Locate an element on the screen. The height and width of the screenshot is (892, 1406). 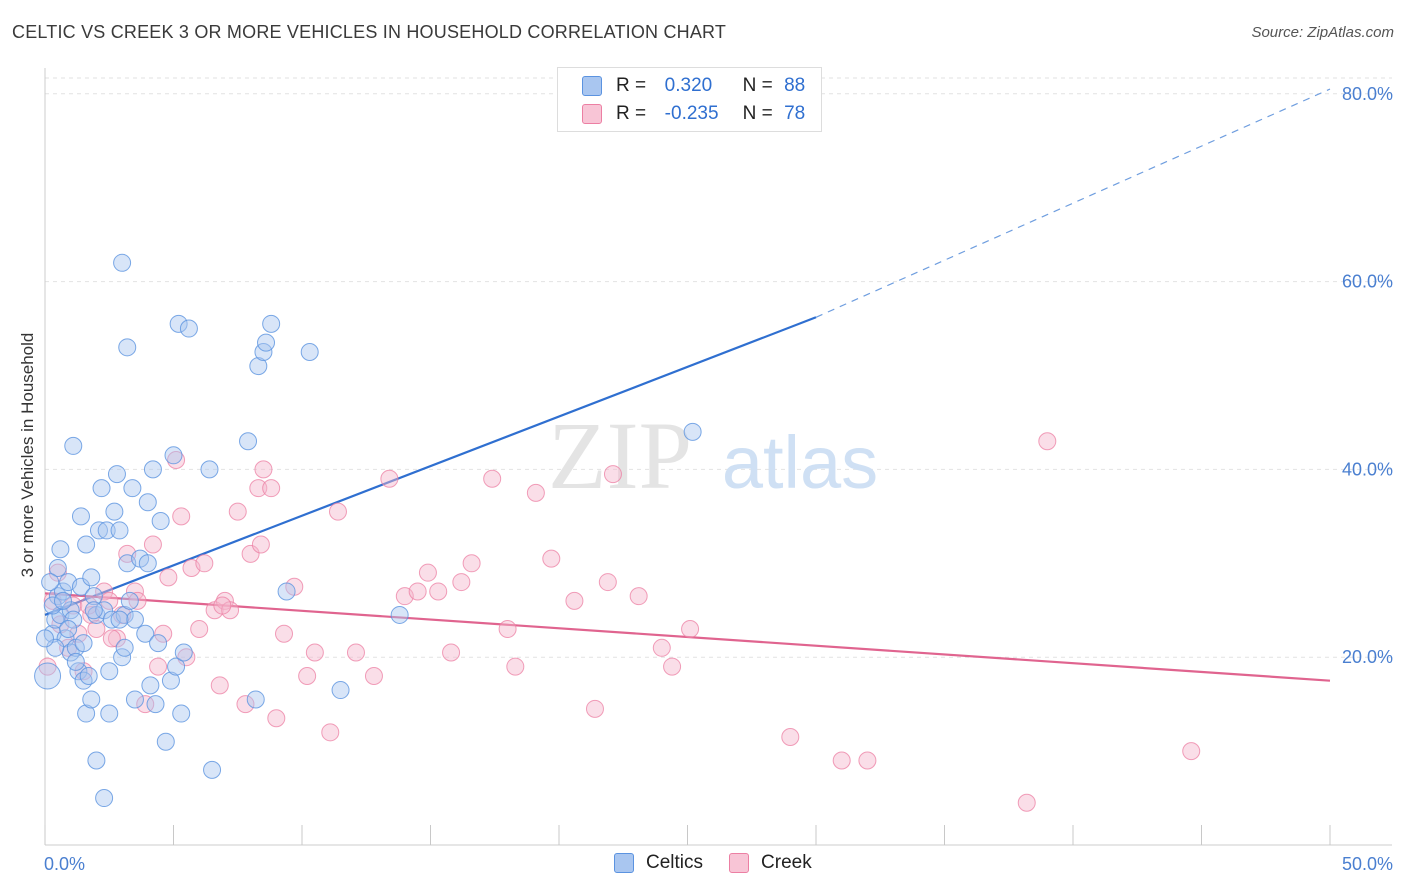
creek-n-label: N = is located at coordinates (757, 113).